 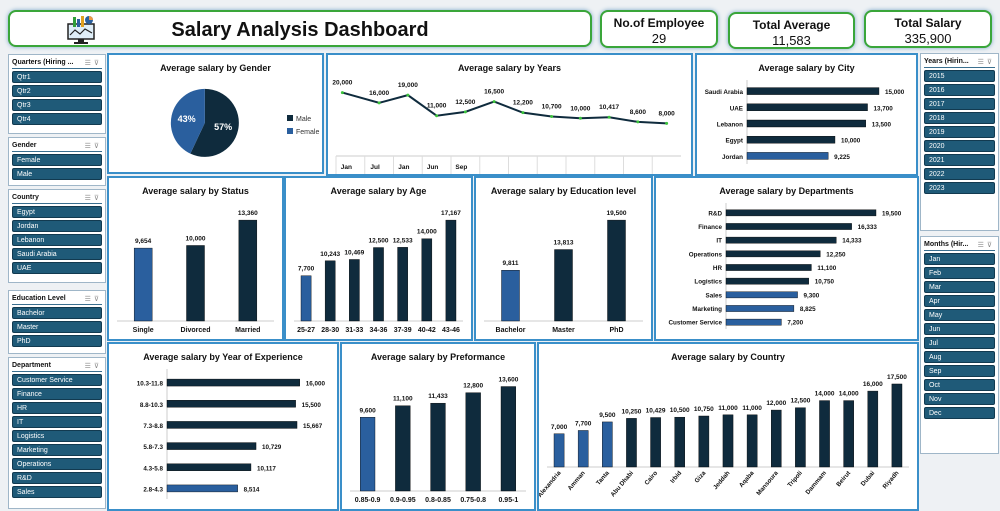 What do you see at coordinates (747, 479) in the screenshot?
I see `x-tick-label: Aqaba` at bounding box center [747, 479].